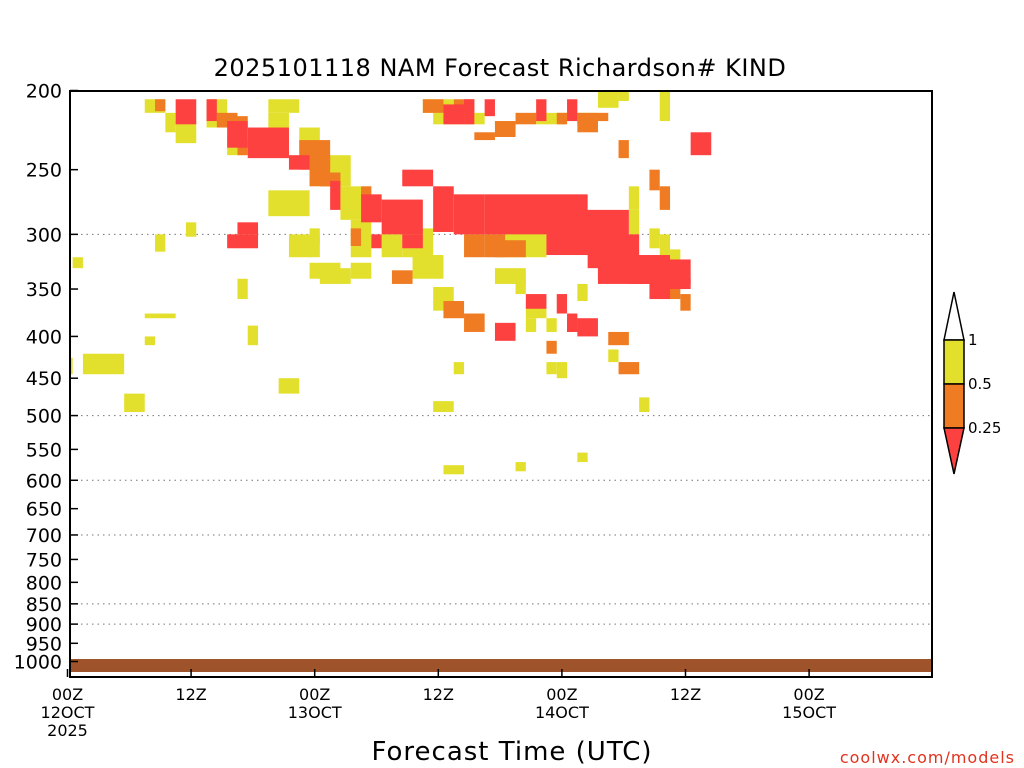  What do you see at coordinates (44, 337) in the screenshot?
I see `y-tick-label-400: 400` at bounding box center [44, 337].